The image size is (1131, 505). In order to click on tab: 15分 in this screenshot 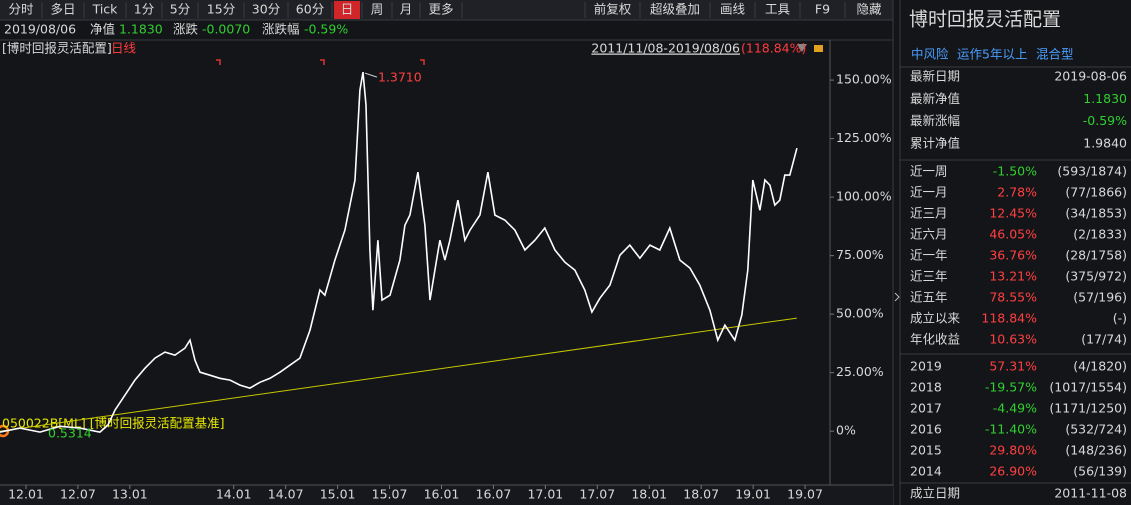, I will do `click(221, 9)`.